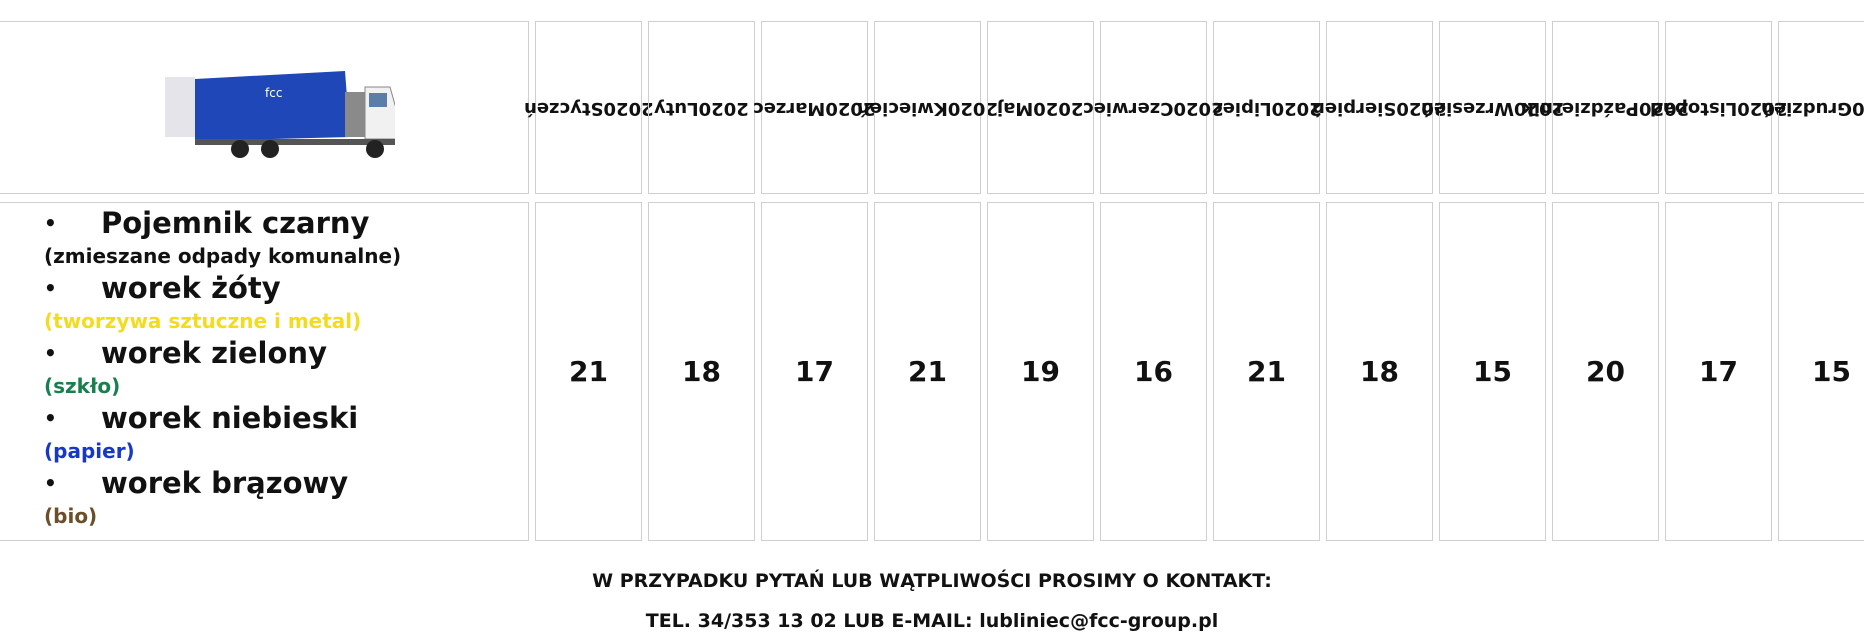 Image resolution: width=1864 pixels, height=644 pixels. What do you see at coordinates (280, 114) in the screenshot?
I see `truck-image: fcc` at bounding box center [280, 114].